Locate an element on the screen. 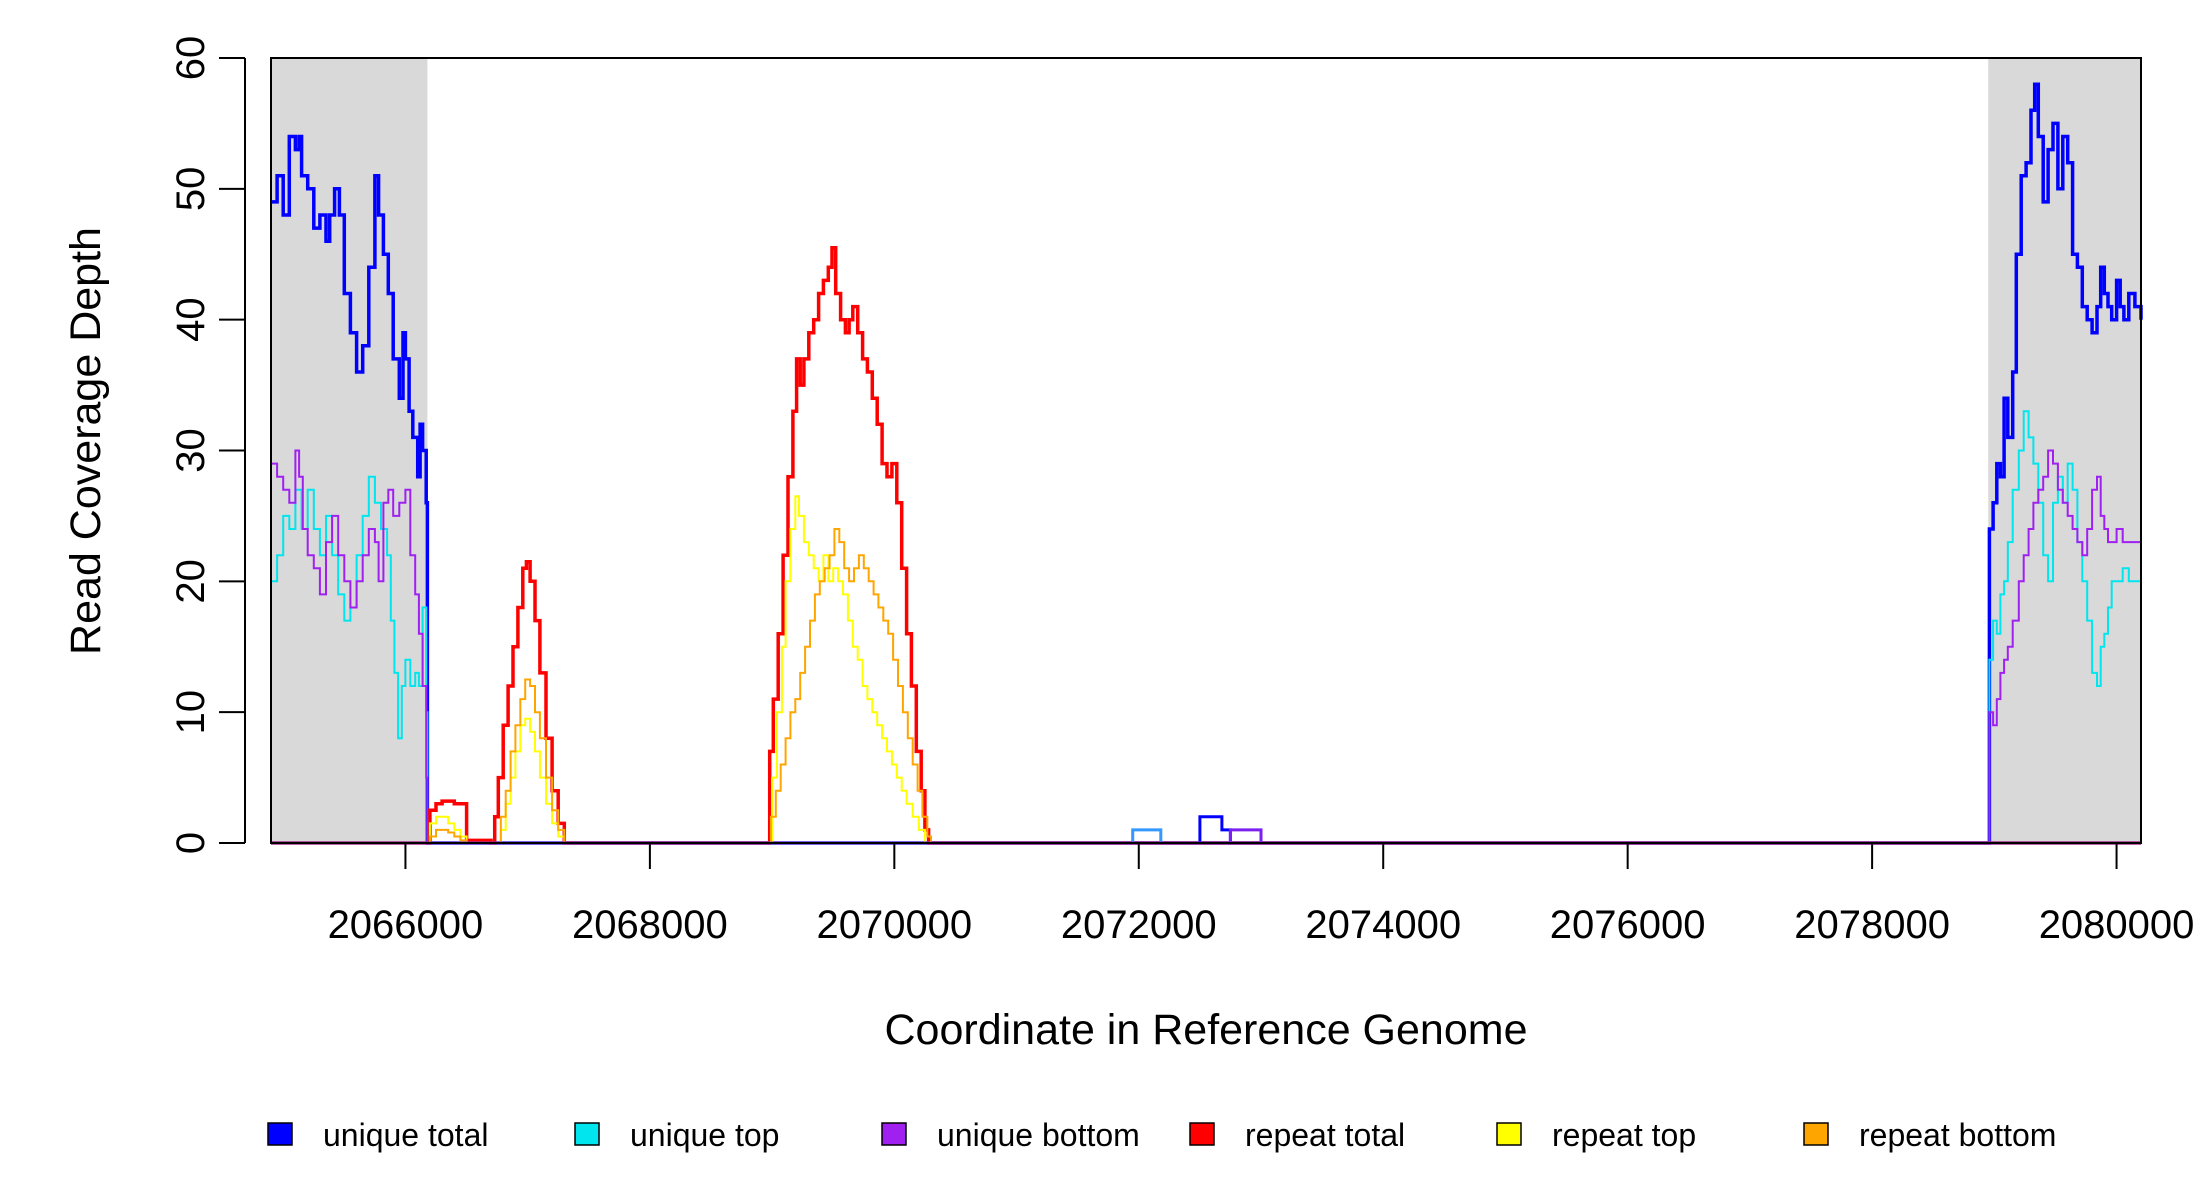 This screenshot has width=2200, height=1200. y-tick-label: 40 is located at coordinates (191, 319).